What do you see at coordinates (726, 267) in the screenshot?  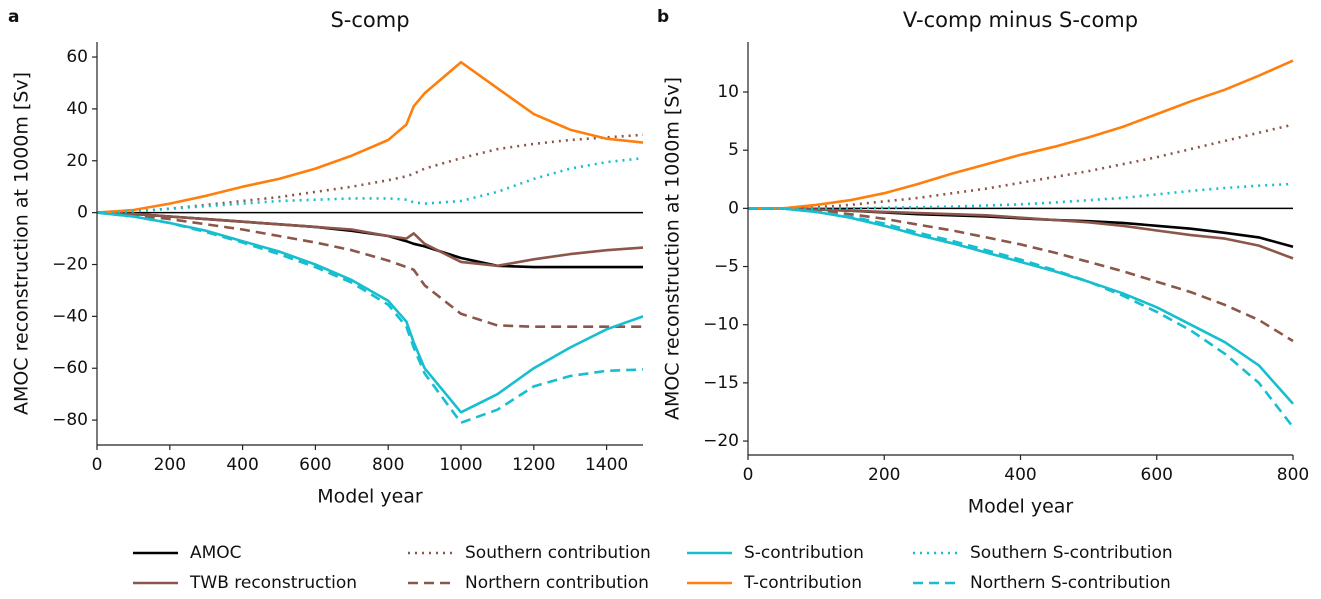 I see `y-tick-label: −5` at bounding box center [726, 267].